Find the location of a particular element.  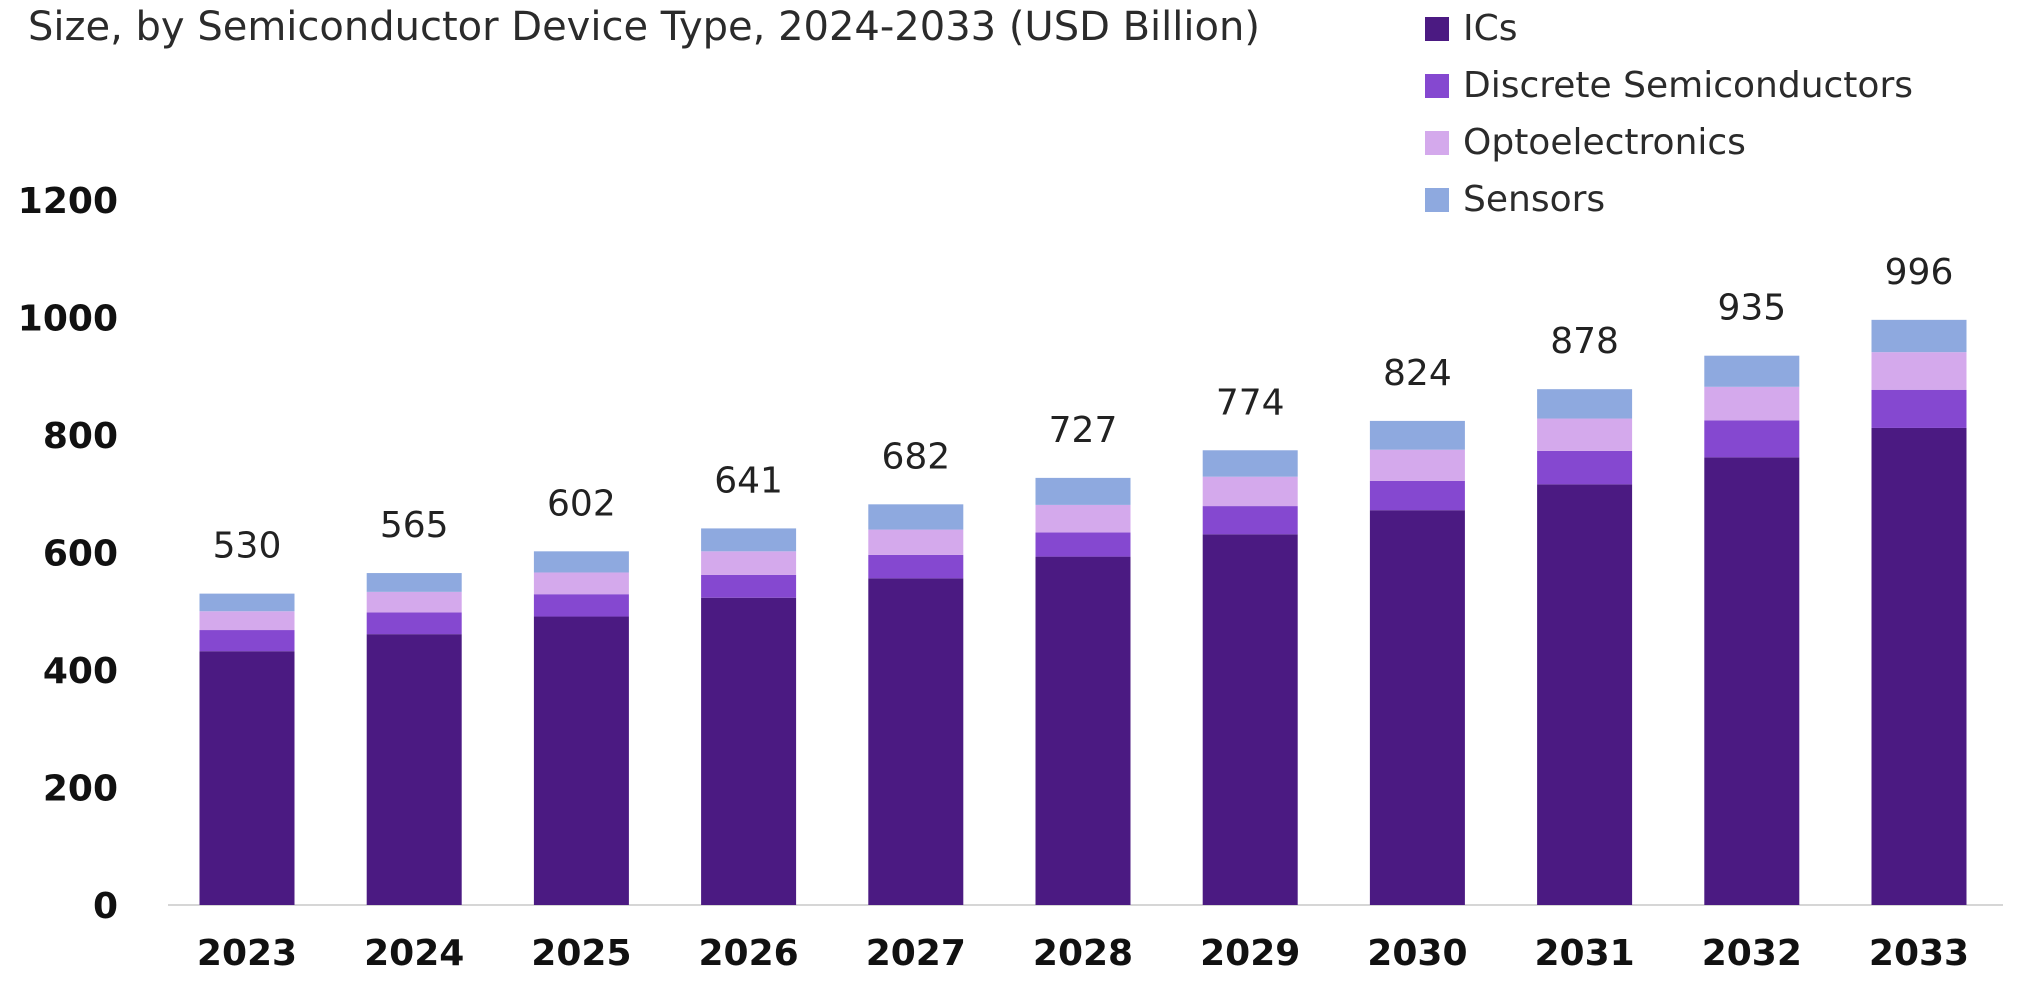

bar-total-label: 996 is located at coordinates (1919, 272).